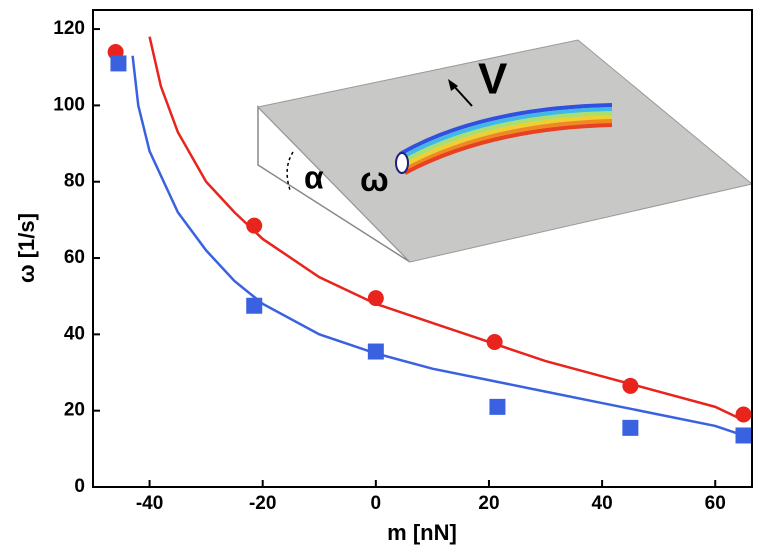 The width and height of the screenshot is (760, 547). What do you see at coordinates (402, 163) in the screenshot?
I see `tube-end` at bounding box center [402, 163].